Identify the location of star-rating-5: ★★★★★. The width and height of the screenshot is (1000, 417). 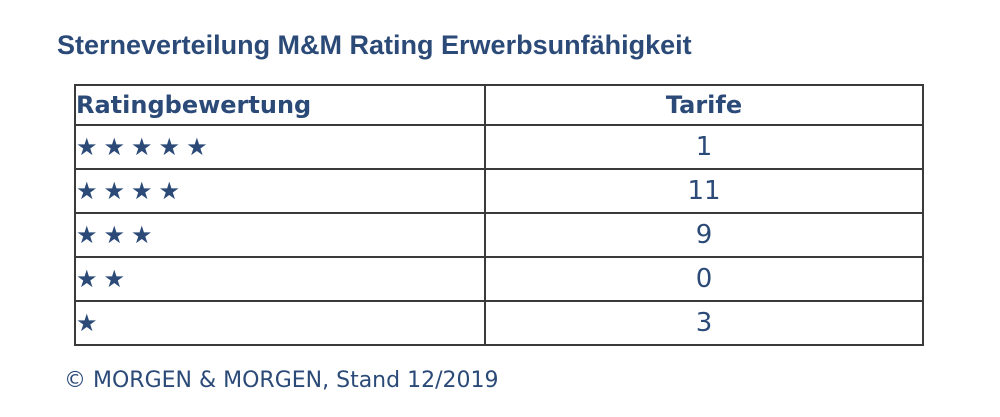
(280, 147).